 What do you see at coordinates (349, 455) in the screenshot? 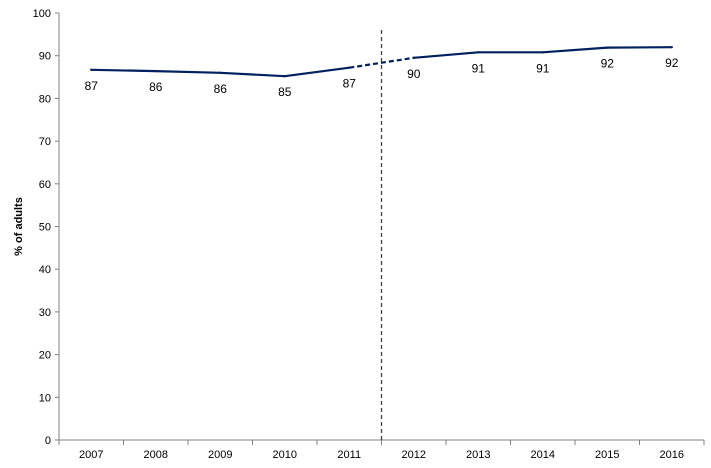
I see `x-tick-label: 2011` at bounding box center [349, 455].